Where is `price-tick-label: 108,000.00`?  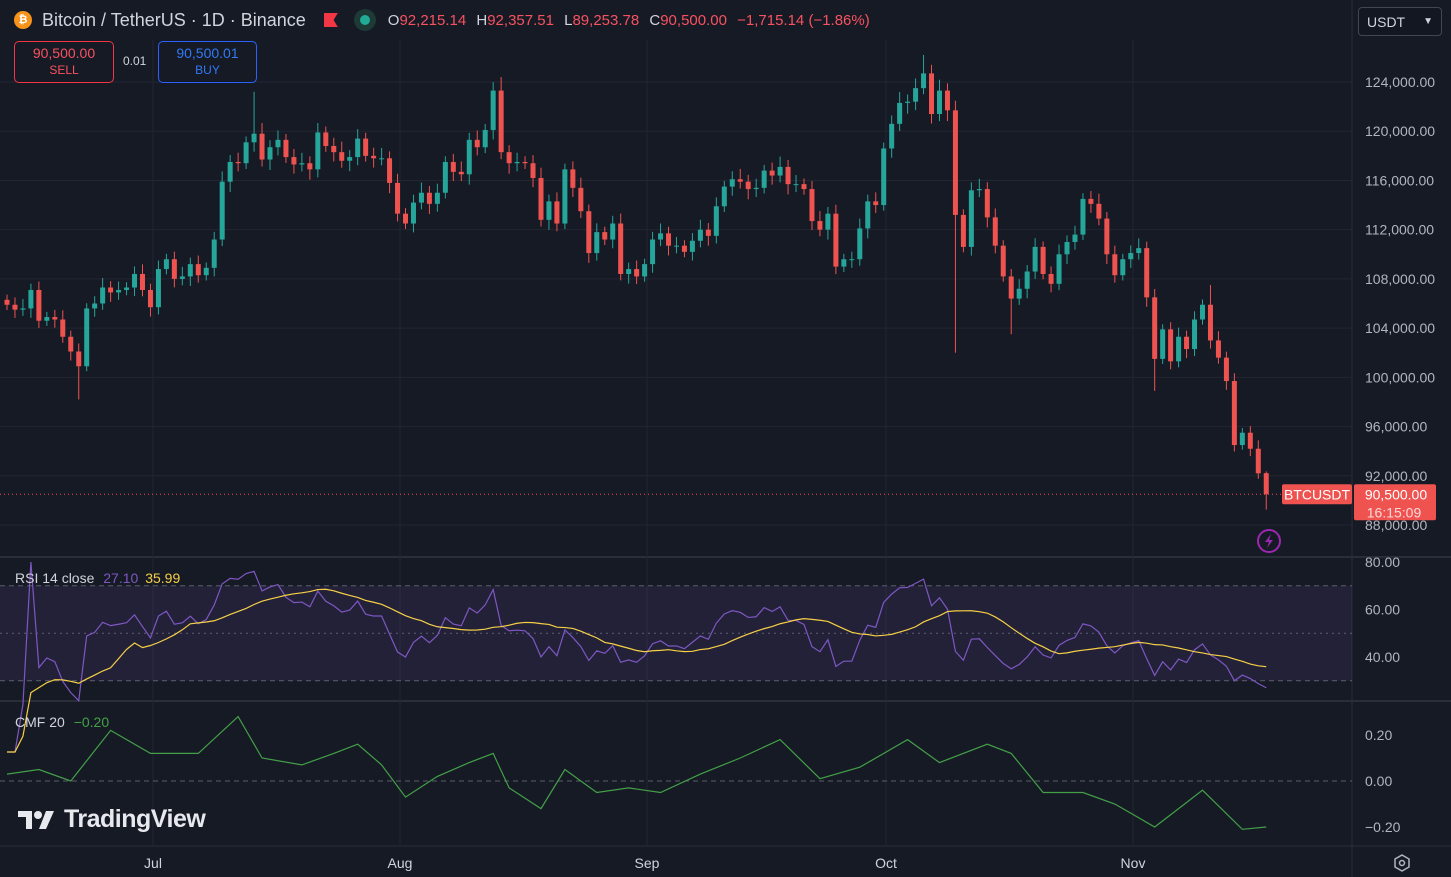 price-tick-label: 108,000.00 is located at coordinates (1400, 279).